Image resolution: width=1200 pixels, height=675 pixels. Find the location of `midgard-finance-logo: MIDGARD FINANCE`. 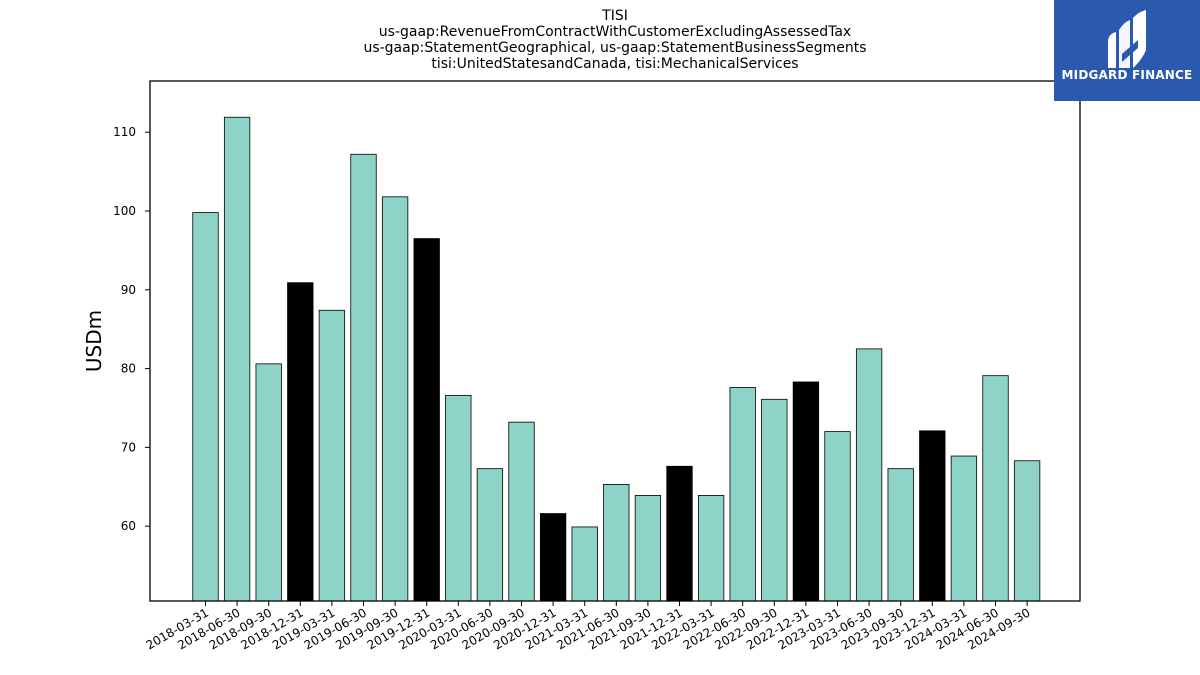

midgard-finance-logo: MIDGARD FINANCE is located at coordinates (1127, 50).